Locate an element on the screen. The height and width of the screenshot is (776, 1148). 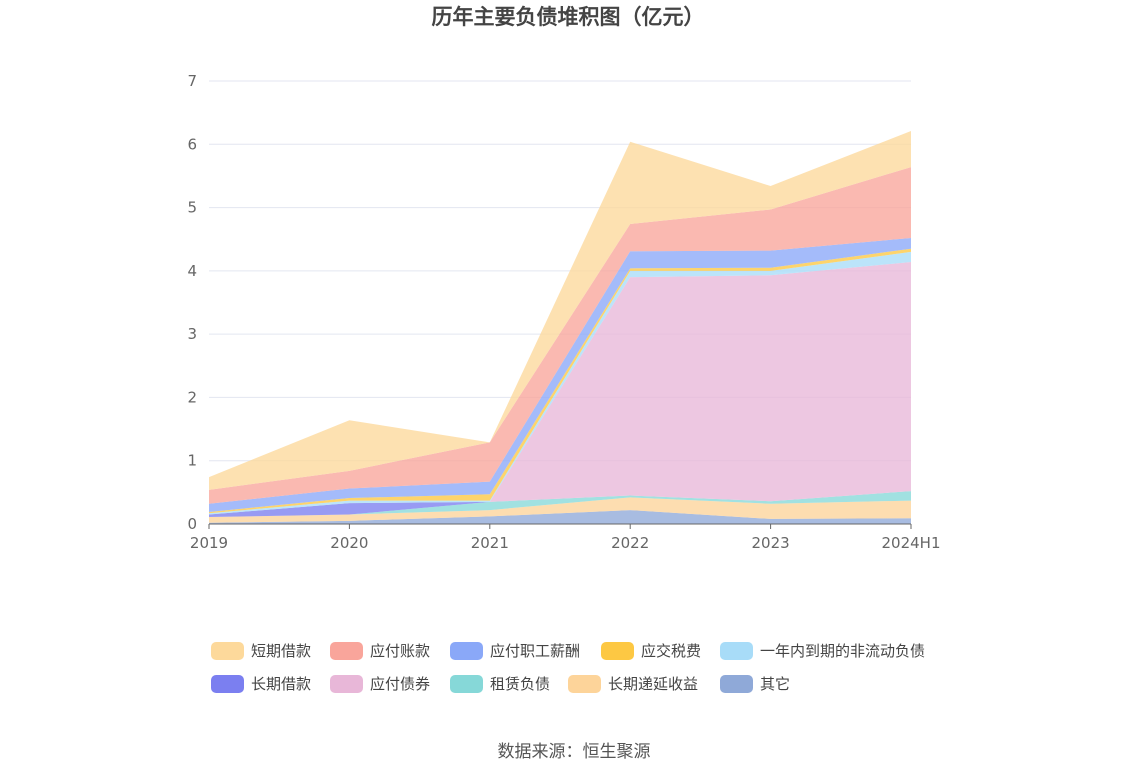
legend-item: 长期借款 is located at coordinates (261, 684).